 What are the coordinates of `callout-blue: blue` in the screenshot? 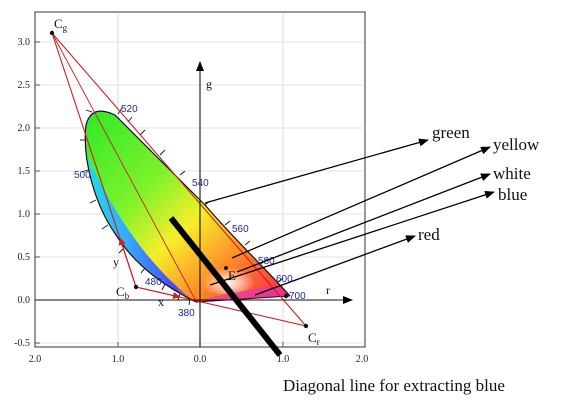 It's located at (512, 194).